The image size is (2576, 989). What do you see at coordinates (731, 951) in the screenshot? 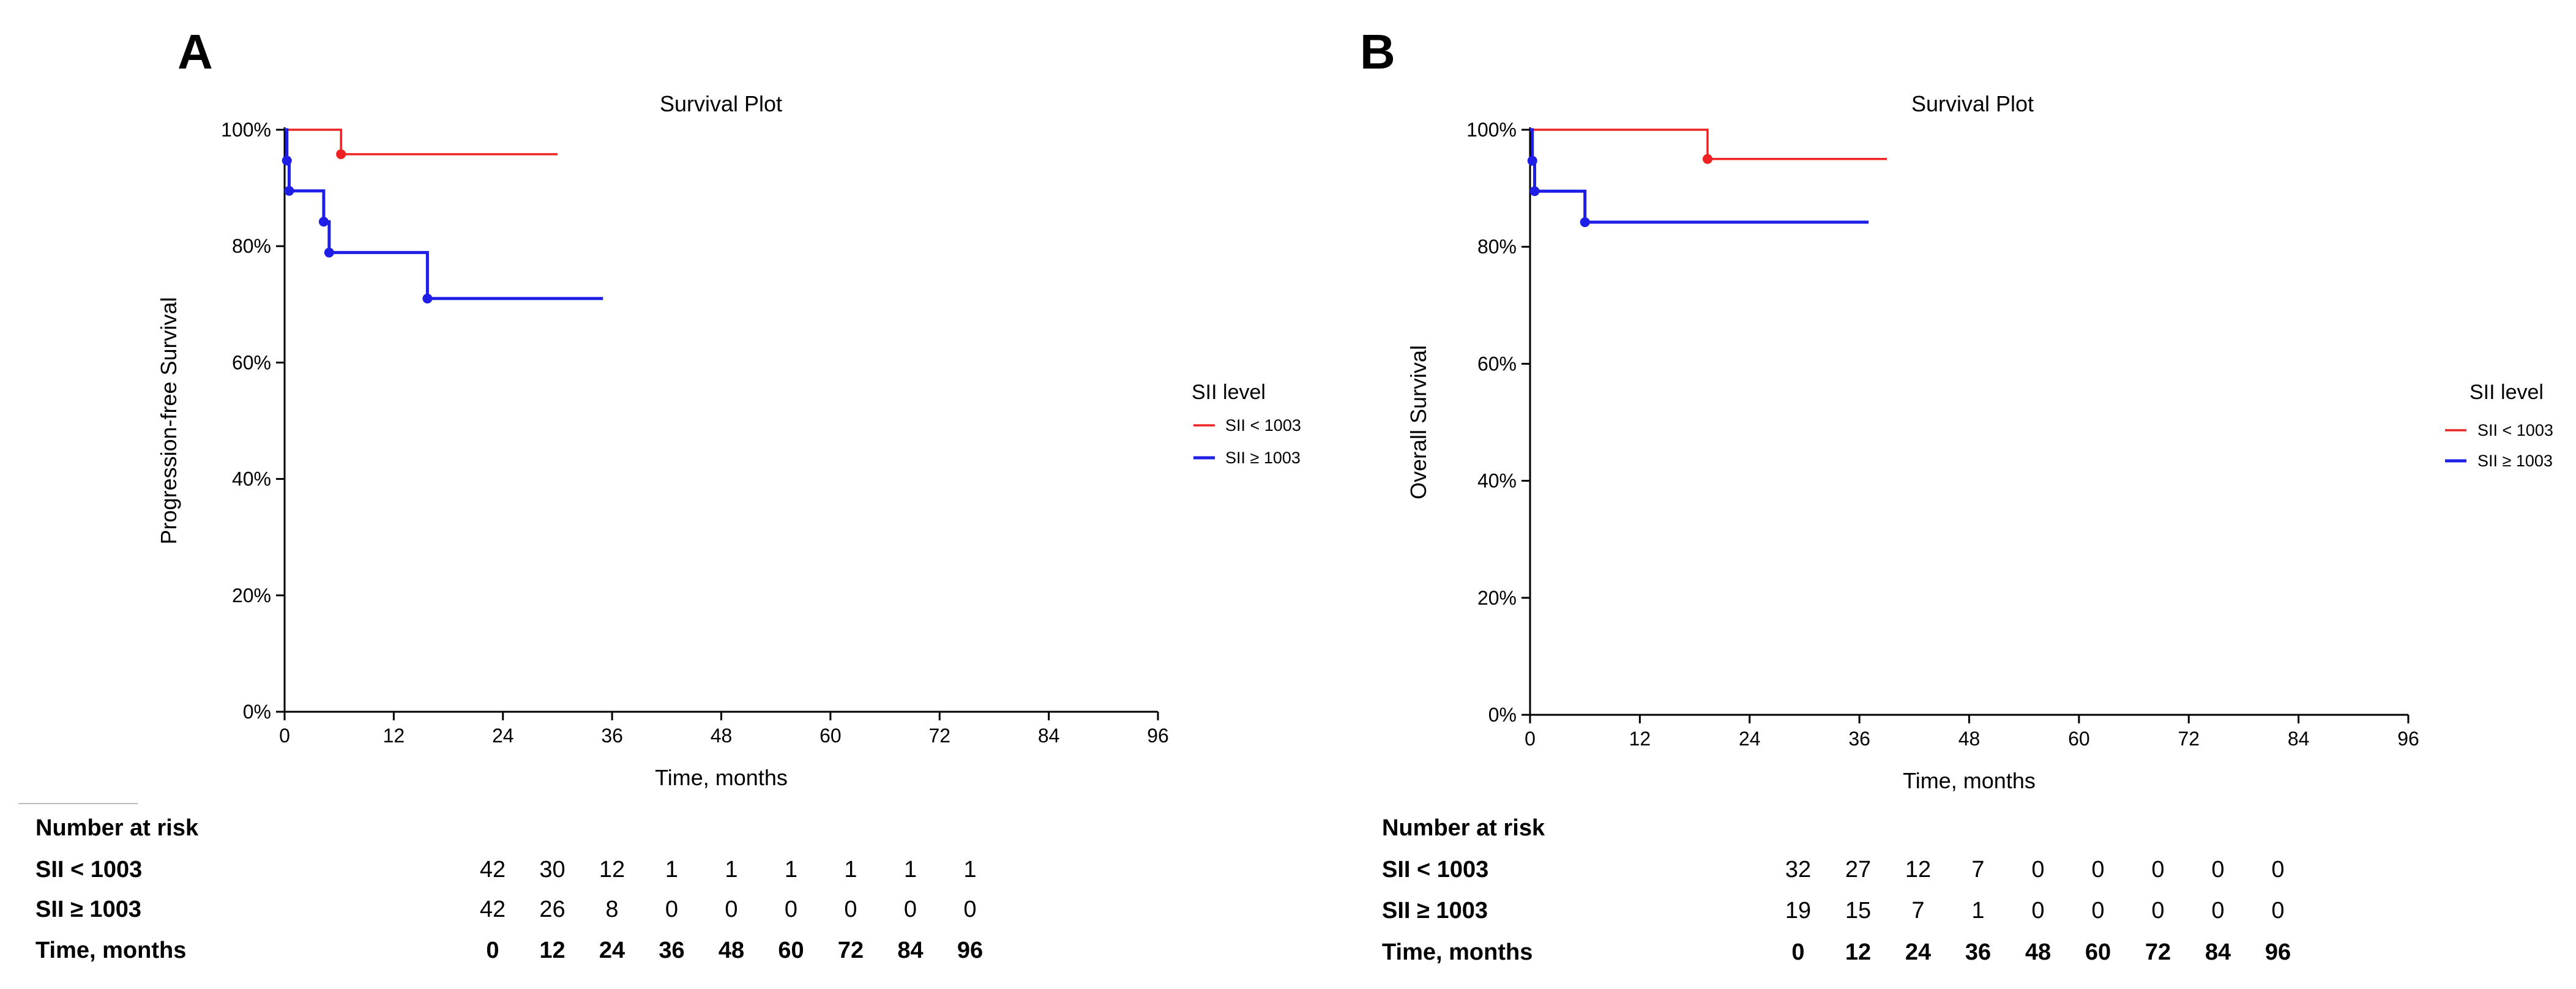
I see `risk-time-value: 48` at bounding box center [731, 951].